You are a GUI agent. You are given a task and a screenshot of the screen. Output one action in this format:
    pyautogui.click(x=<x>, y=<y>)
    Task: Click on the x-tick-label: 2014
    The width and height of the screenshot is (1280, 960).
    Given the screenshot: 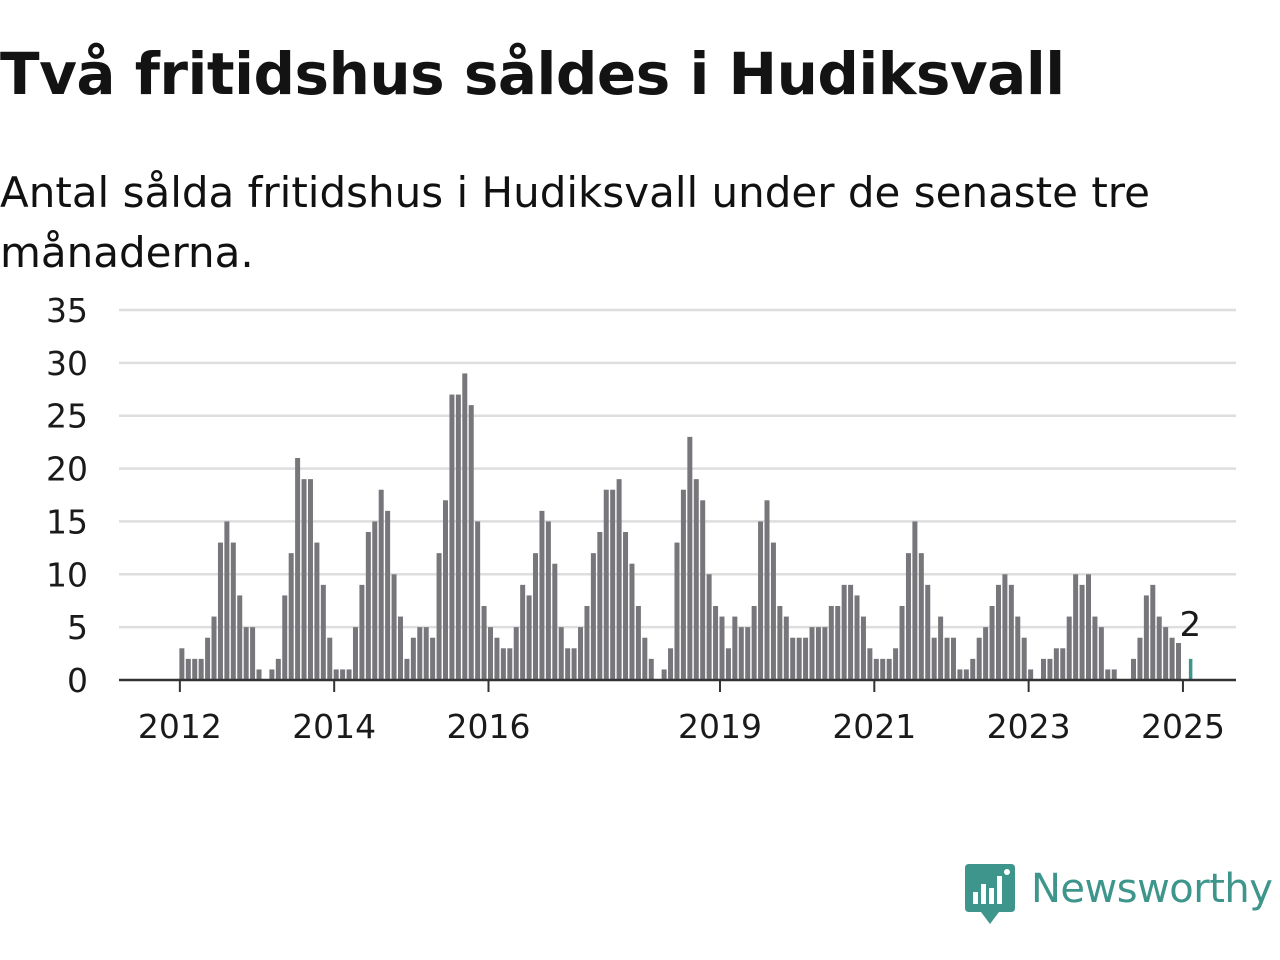 What is the action you would take?
    pyautogui.click(x=334, y=726)
    